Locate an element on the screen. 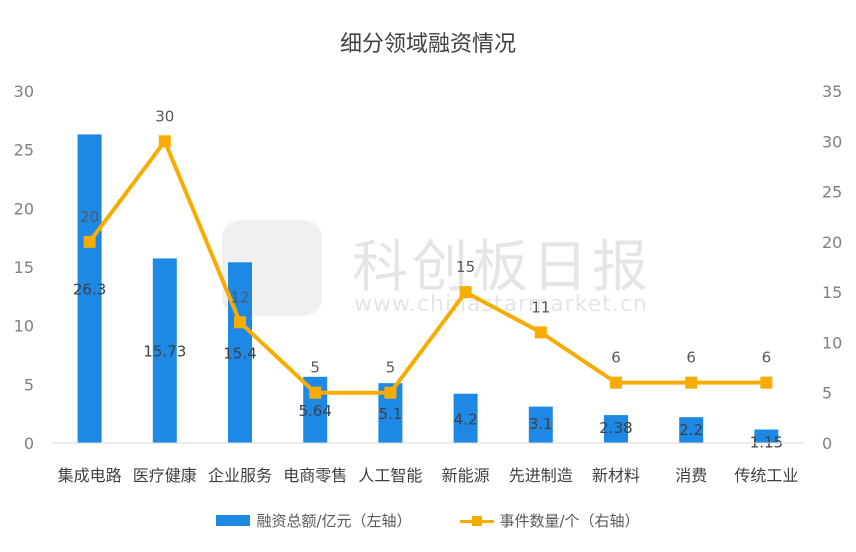  y-left-tick-label: 0 is located at coordinates (29, 443).